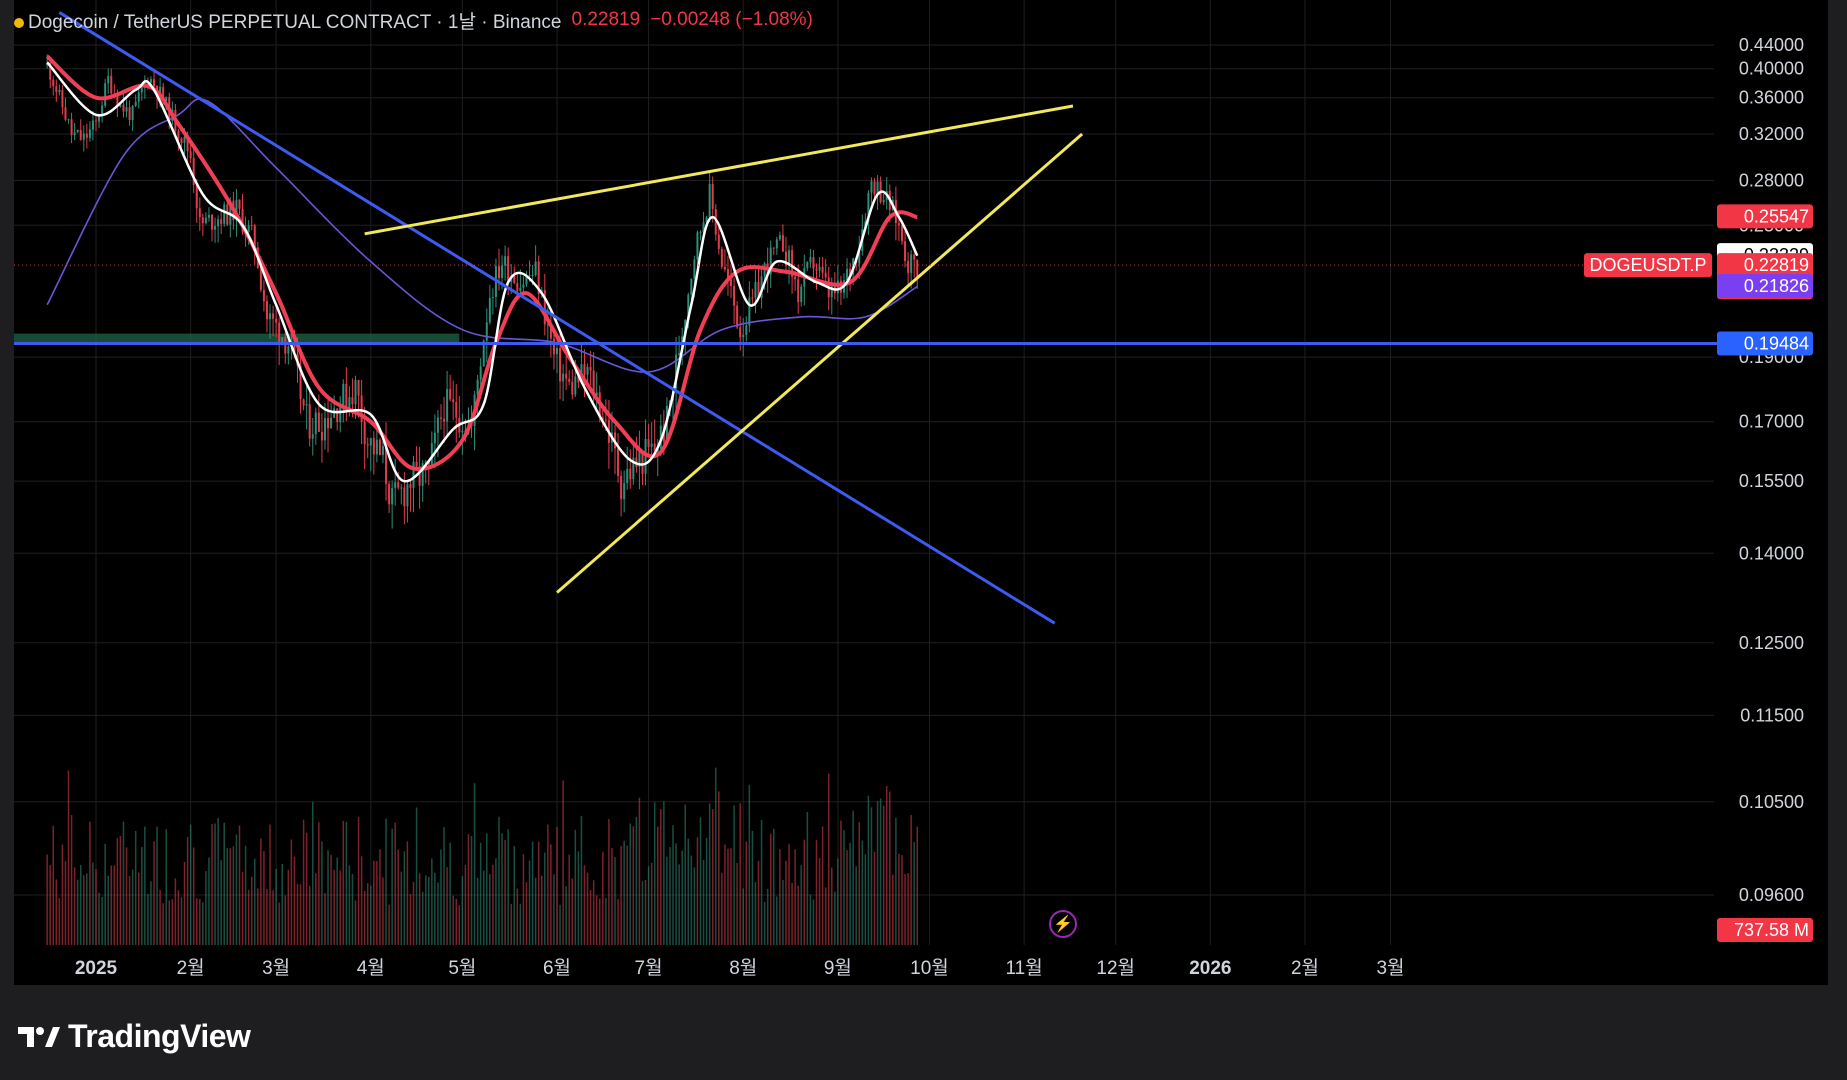 Image resolution: width=1847 pixels, height=1080 pixels. Describe the element at coordinates (557, 968) in the screenshot. I see `x-tick-label: 6월` at that location.